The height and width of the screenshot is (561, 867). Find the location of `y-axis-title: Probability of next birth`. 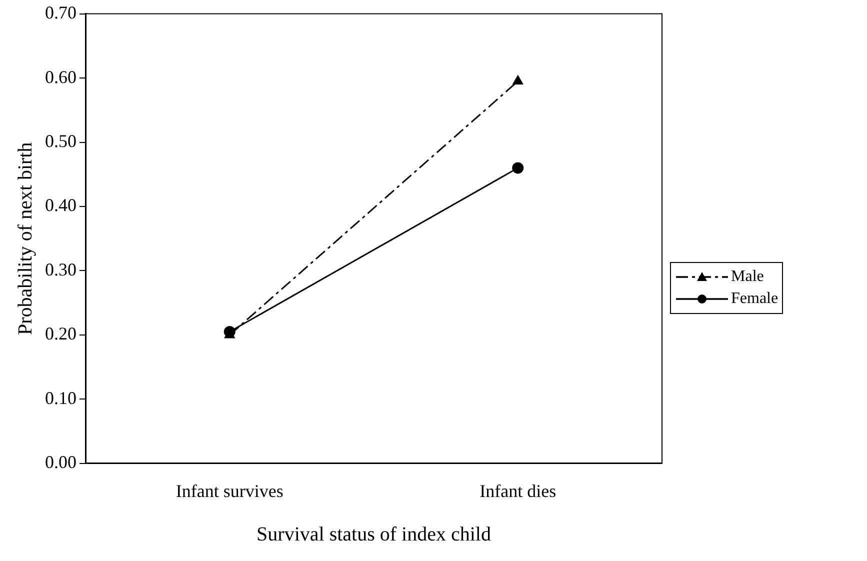

y-axis-title: Probability of next birth is located at coordinates (25, 238).